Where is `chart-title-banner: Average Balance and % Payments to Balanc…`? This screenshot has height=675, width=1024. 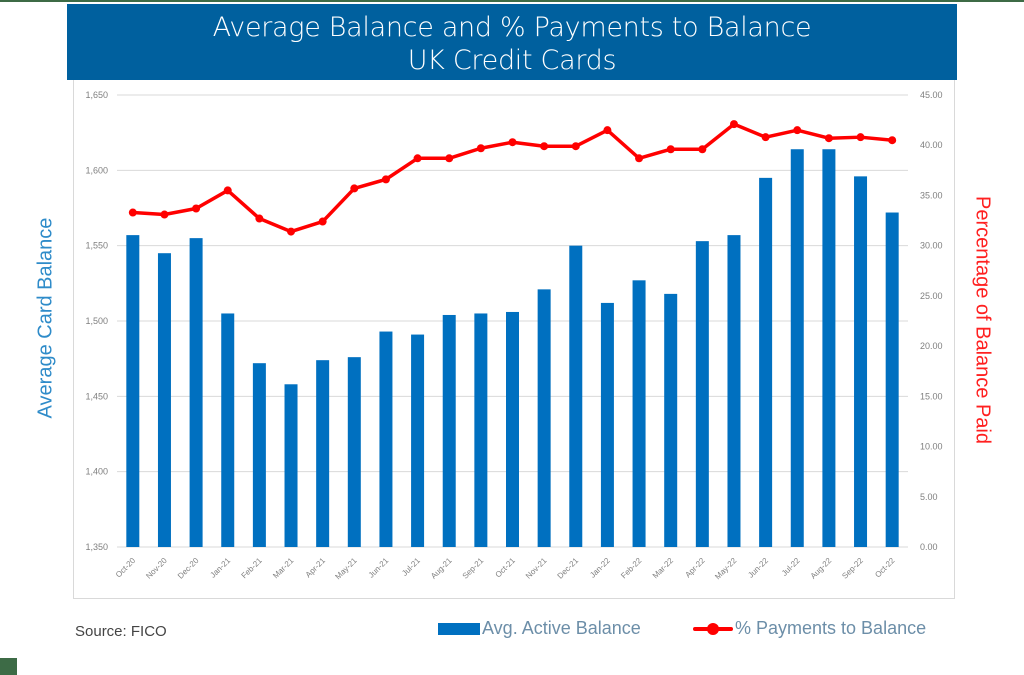
chart-title-banner: Average Balance and % Payments to Balanc… is located at coordinates (512, 42).